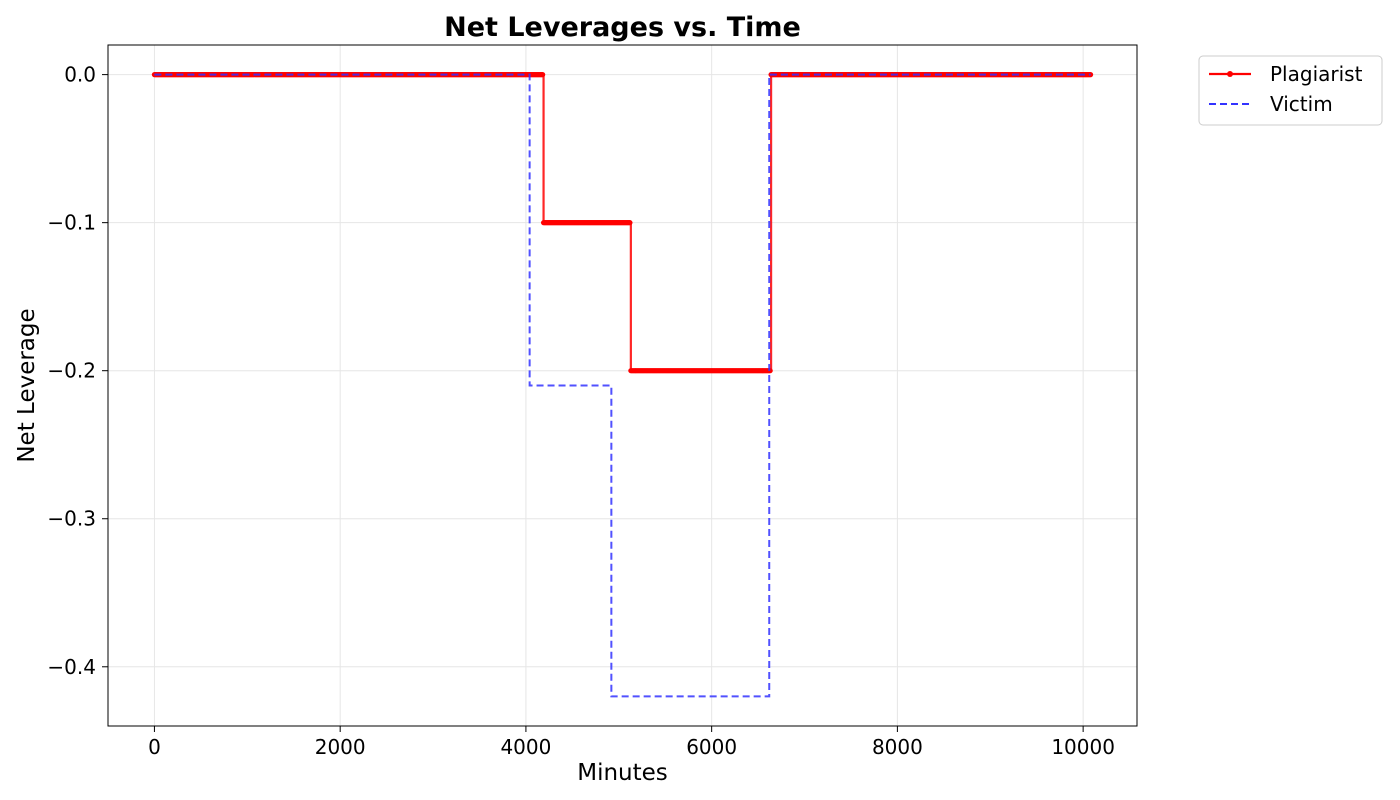 The image size is (1400, 800). What do you see at coordinates (1316, 74) in the screenshot?
I see `legend-label-plagiarist: Plagiarist` at bounding box center [1316, 74].